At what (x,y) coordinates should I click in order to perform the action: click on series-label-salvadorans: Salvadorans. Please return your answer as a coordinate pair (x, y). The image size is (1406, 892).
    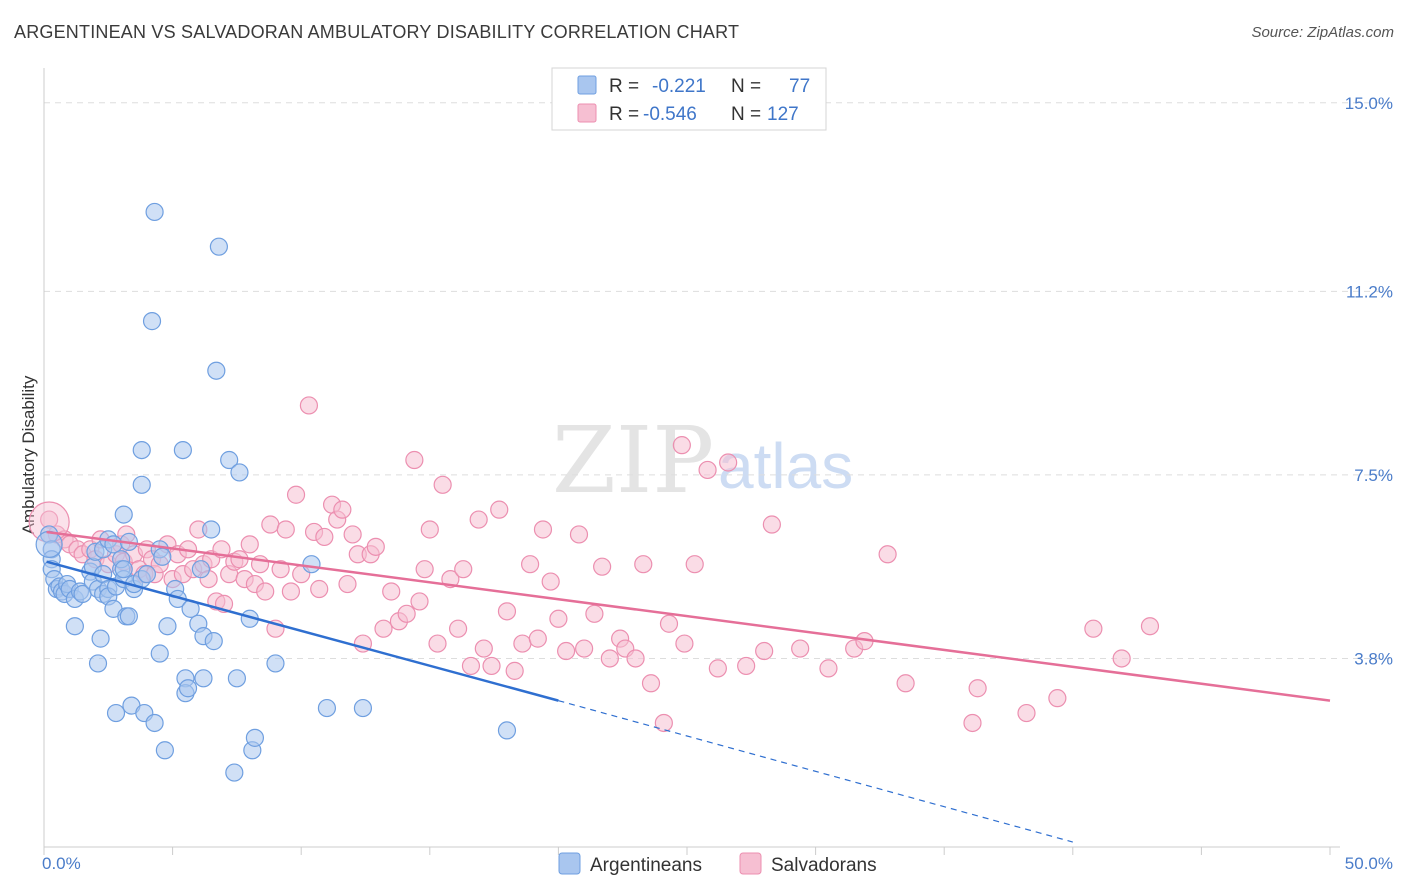
    Looking at the image, I should click on (824, 865).